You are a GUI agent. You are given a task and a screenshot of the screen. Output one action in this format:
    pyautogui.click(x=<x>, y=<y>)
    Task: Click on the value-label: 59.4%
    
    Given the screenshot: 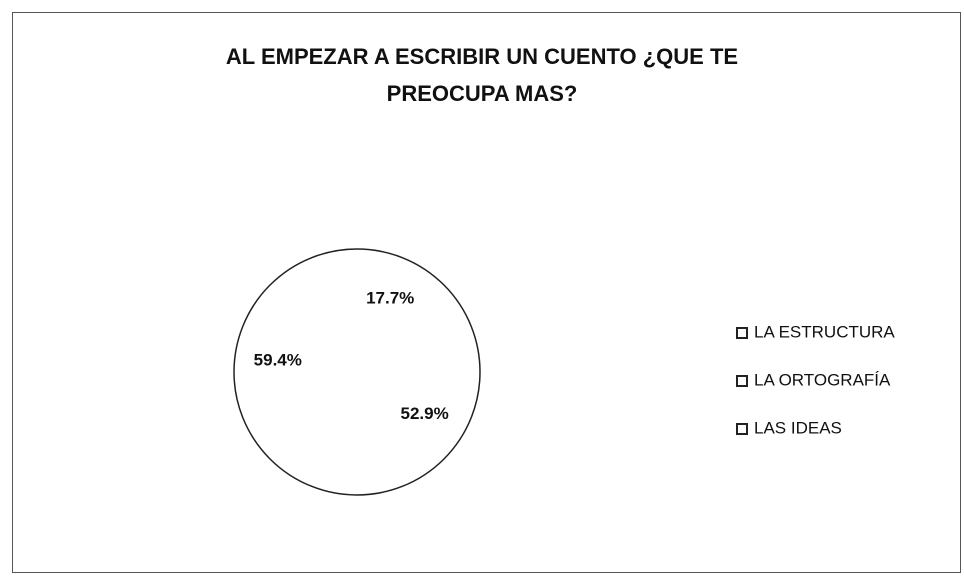 What is the action you would take?
    pyautogui.click(x=278, y=360)
    